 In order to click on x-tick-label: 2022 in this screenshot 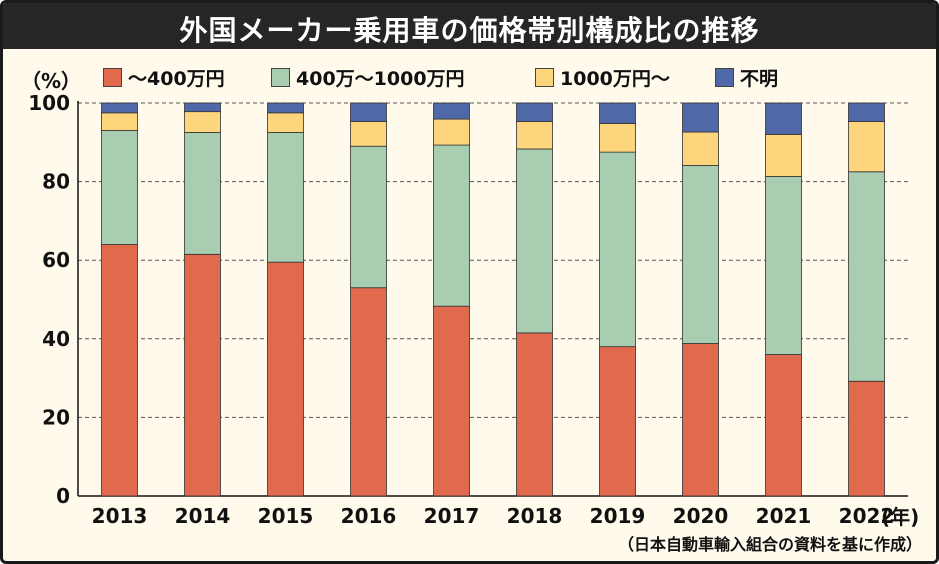, I will do `click(867, 516)`.